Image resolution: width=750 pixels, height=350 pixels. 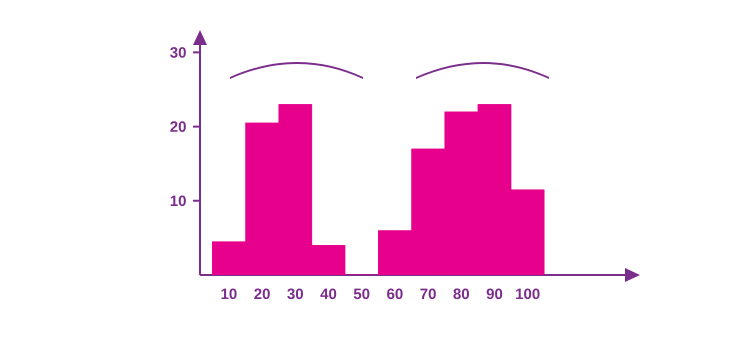 I want to click on x-tick-label: 30, so click(x=295, y=294).